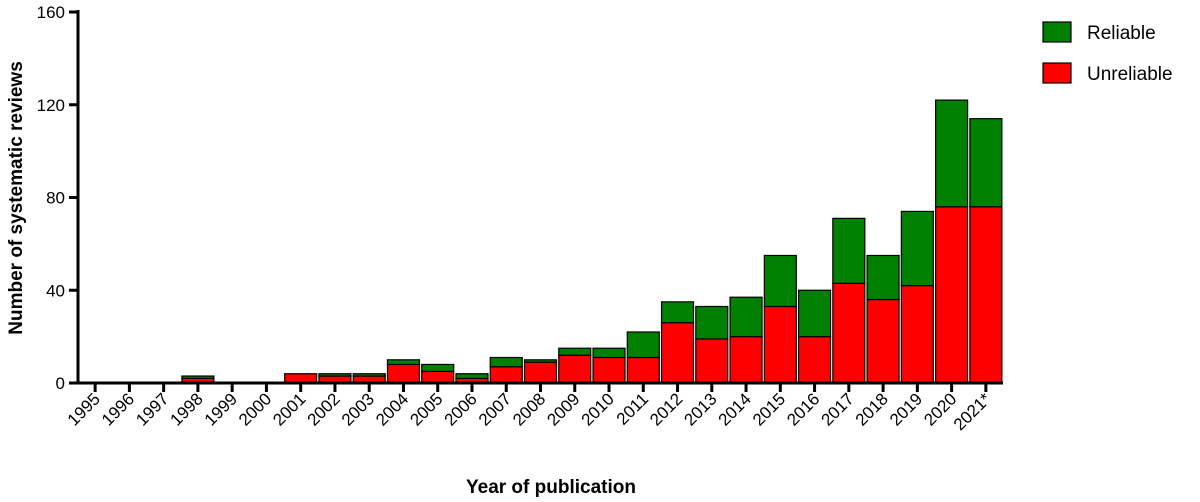 The height and width of the screenshot is (502, 1200). I want to click on x-tick-label: 2004, so click(392, 409).